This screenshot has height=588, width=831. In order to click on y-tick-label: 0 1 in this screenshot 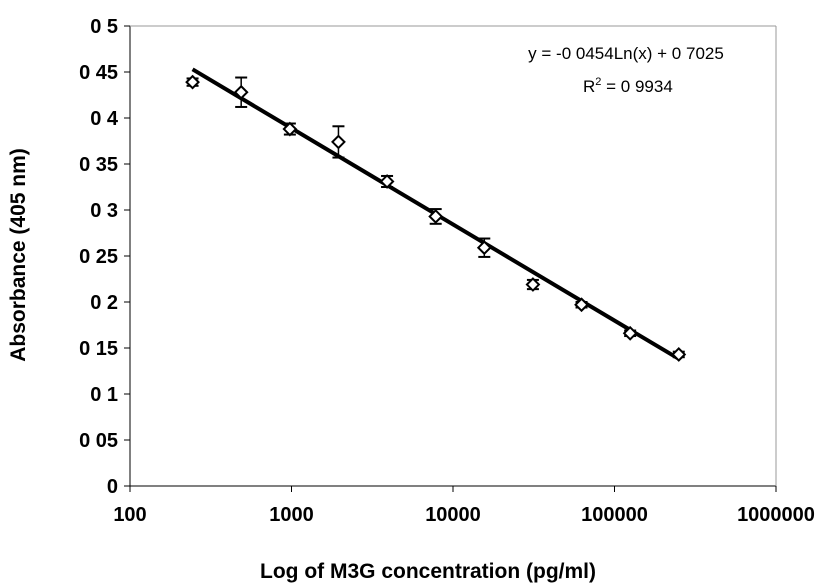, I will do `click(104, 395)`.